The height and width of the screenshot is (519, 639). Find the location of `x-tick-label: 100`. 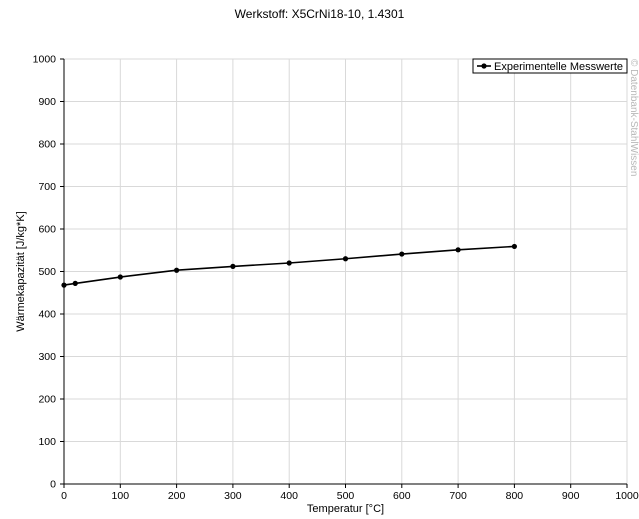

x-tick-label: 100 is located at coordinates (121, 496).